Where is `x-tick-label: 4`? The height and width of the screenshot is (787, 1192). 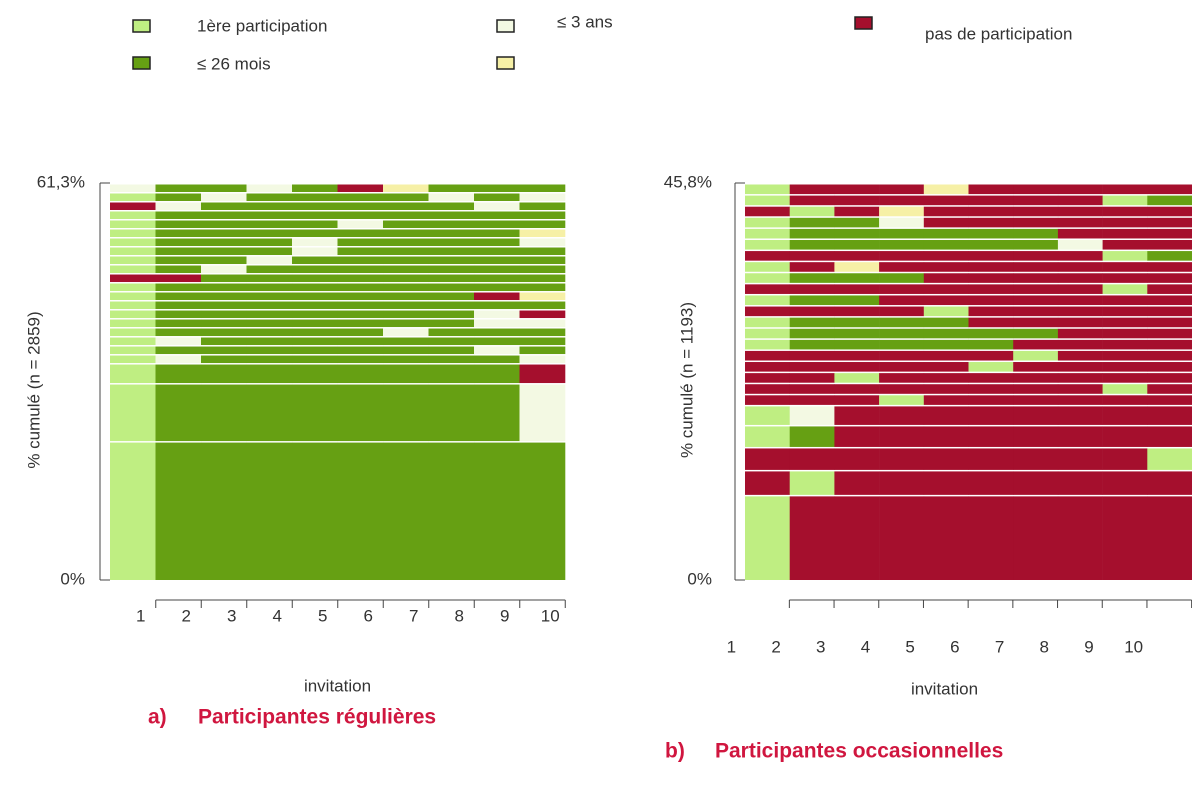
x-tick-label: 4 is located at coordinates (865, 646).